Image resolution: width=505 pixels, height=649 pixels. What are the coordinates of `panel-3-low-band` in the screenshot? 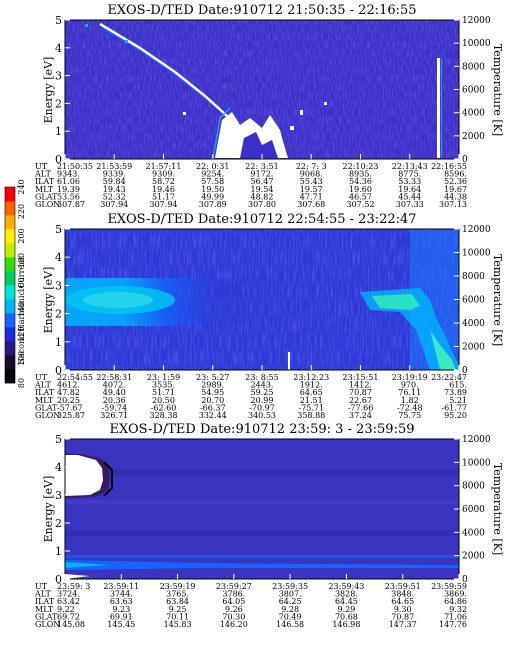 It's located at (262, 565).